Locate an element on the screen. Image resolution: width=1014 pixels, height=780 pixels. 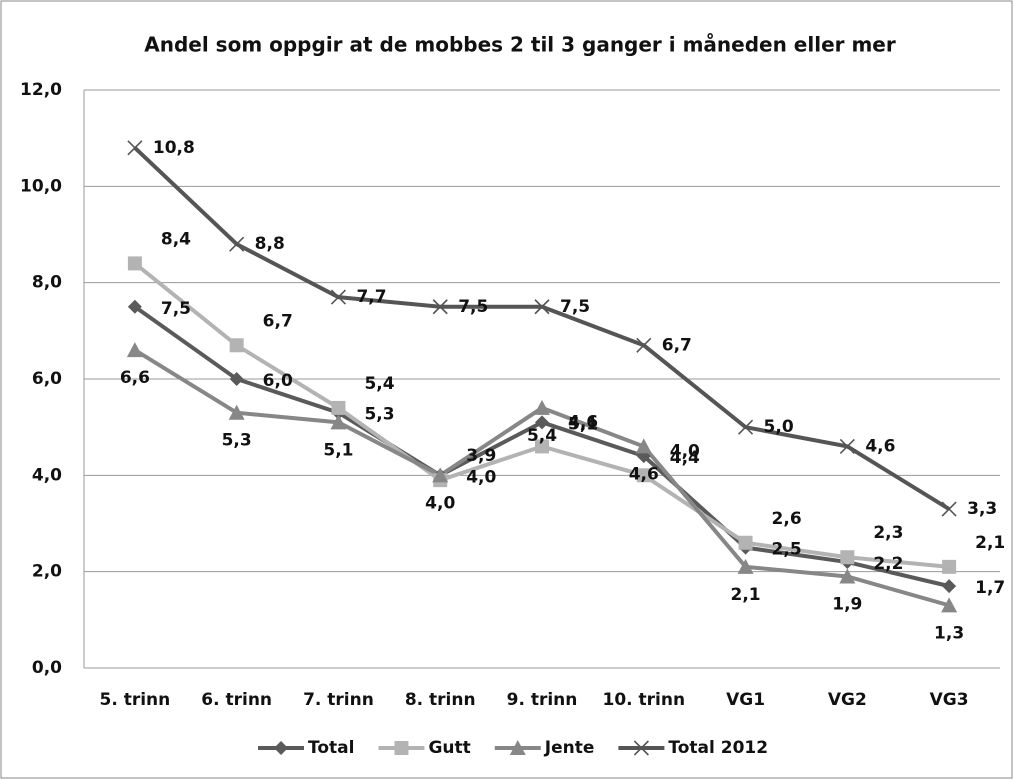
data-label: 5,0 is located at coordinates (779, 427).